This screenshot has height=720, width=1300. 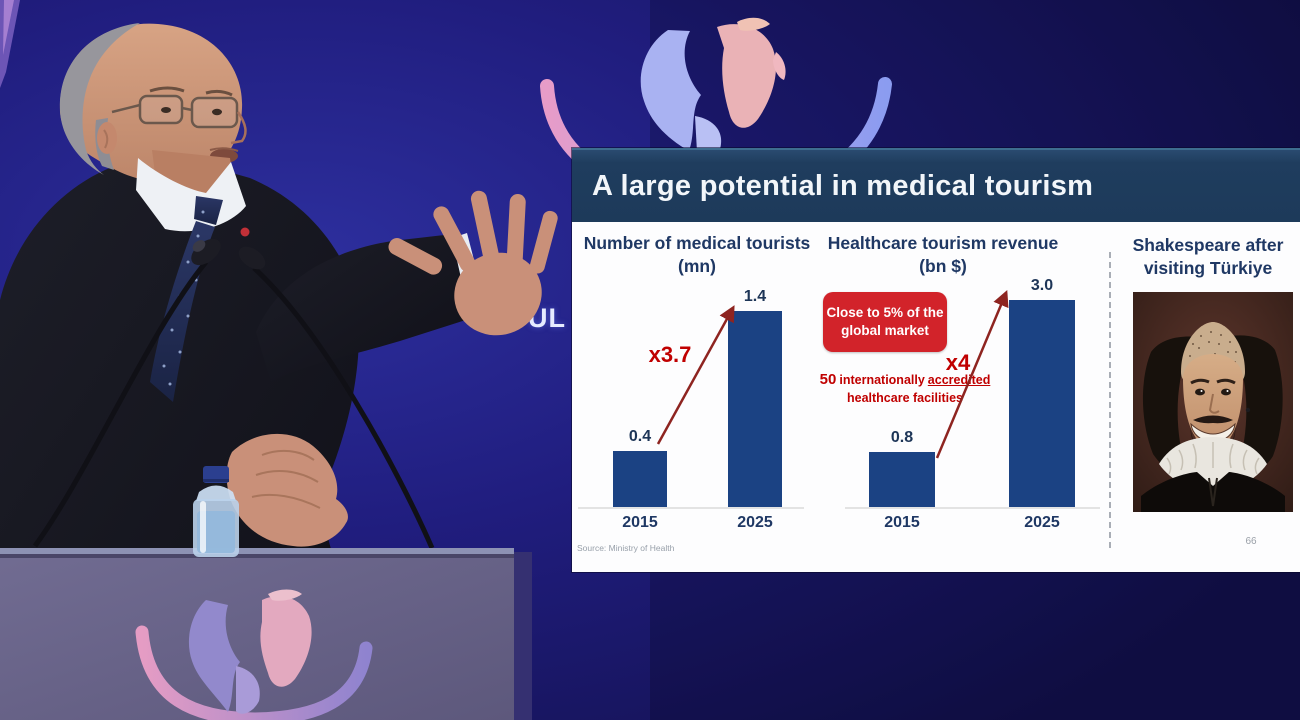 I want to click on gesturing-hand, so click(x=287, y=490).